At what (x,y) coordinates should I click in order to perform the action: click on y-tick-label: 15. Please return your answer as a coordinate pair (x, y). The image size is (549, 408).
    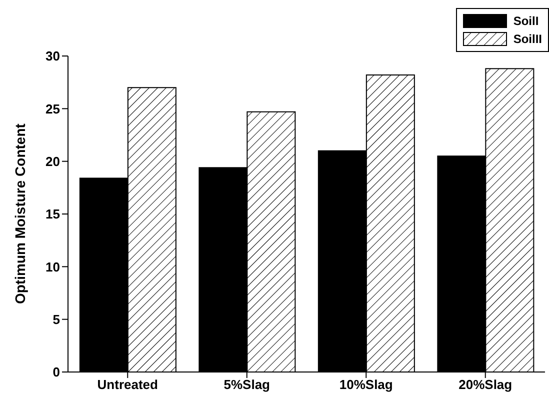
    Looking at the image, I should click on (53, 214).